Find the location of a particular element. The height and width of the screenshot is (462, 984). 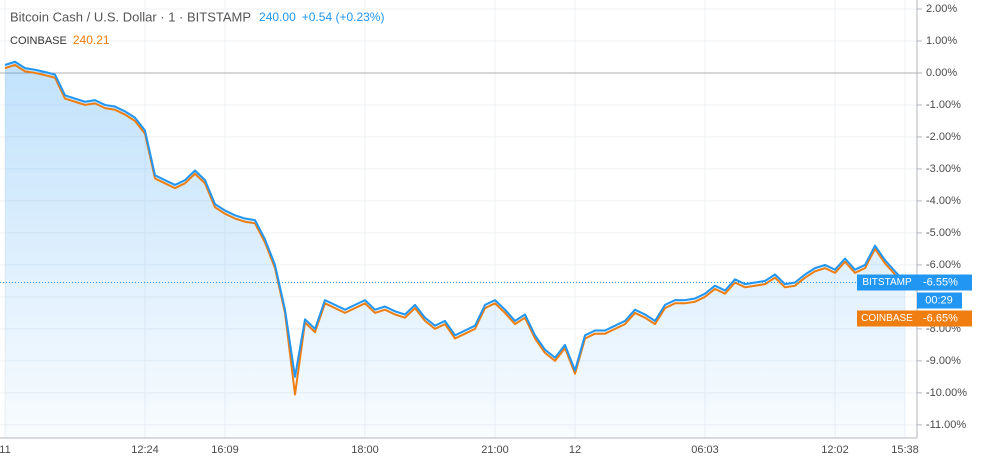

y-tick-label: -10.00% is located at coordinates (946, 393).